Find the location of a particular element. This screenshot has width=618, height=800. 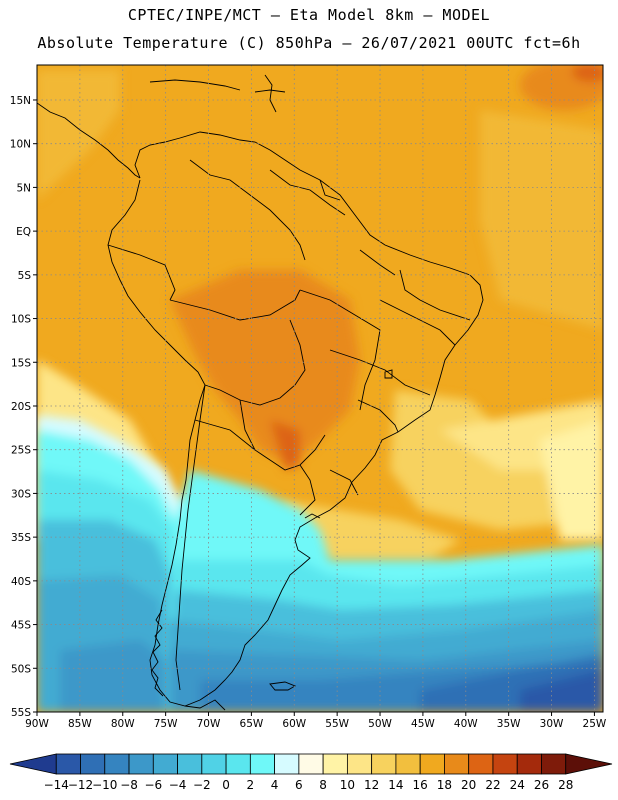

lon-label: 85W is located at coordinates (80, 724).